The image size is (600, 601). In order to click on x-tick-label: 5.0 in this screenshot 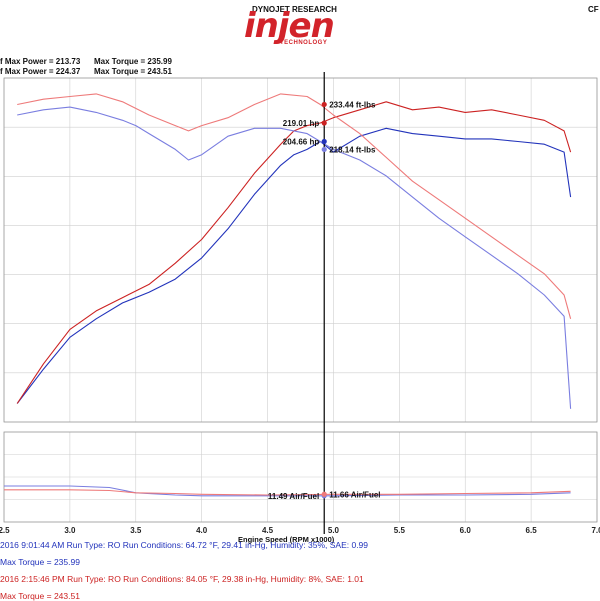, I will do `click(334, 530)`.